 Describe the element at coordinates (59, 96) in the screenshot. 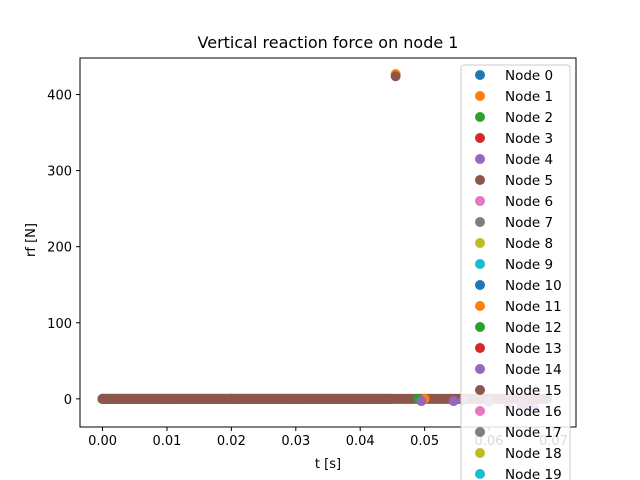

I see `y-tick-label: 400` at that location.